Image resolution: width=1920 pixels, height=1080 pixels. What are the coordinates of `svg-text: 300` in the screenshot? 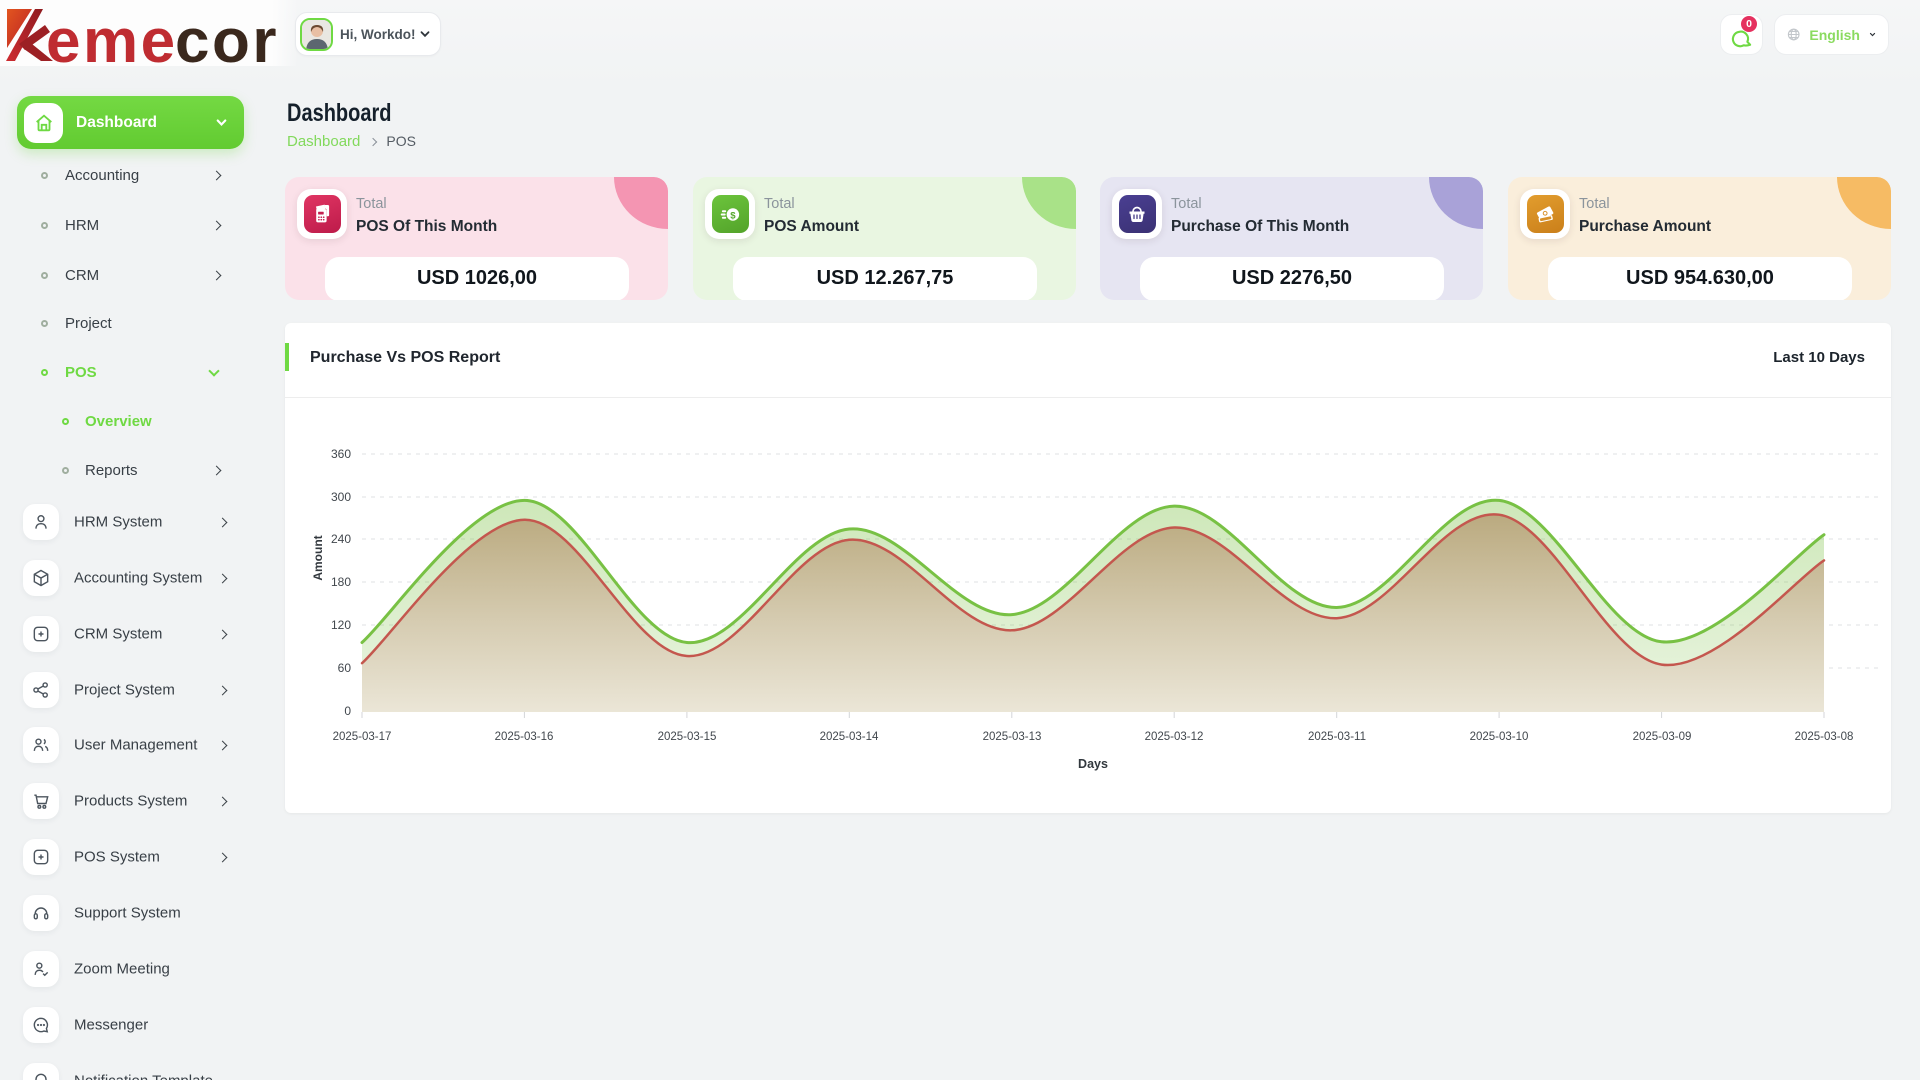 It's located at (341, 497).